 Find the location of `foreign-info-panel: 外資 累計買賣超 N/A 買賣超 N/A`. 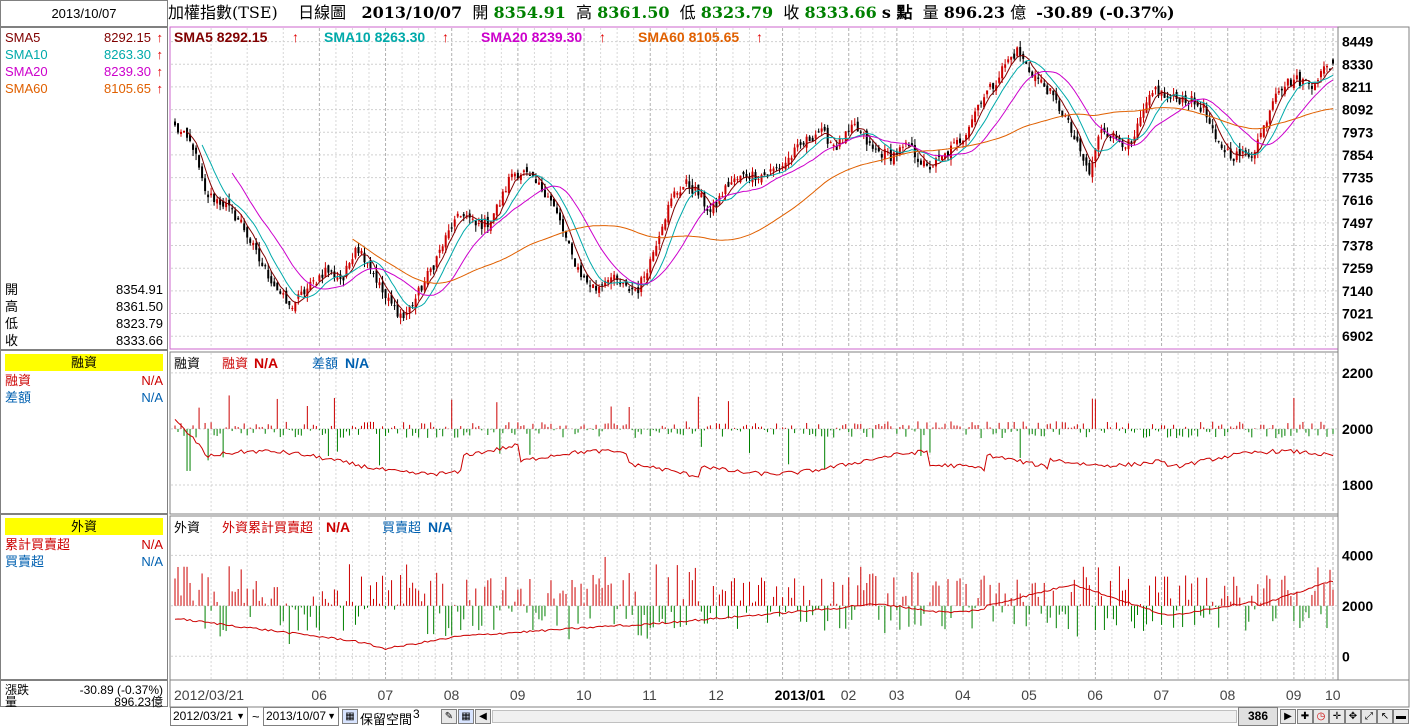

foreign-info-panel: 外資 累計買賣超 N/A 買賣超 N/A is located at coordinates (84, 597).